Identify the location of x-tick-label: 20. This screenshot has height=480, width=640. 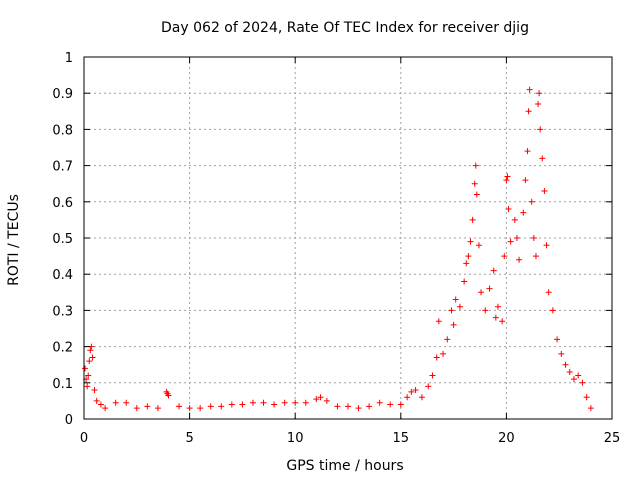
(506, 438).